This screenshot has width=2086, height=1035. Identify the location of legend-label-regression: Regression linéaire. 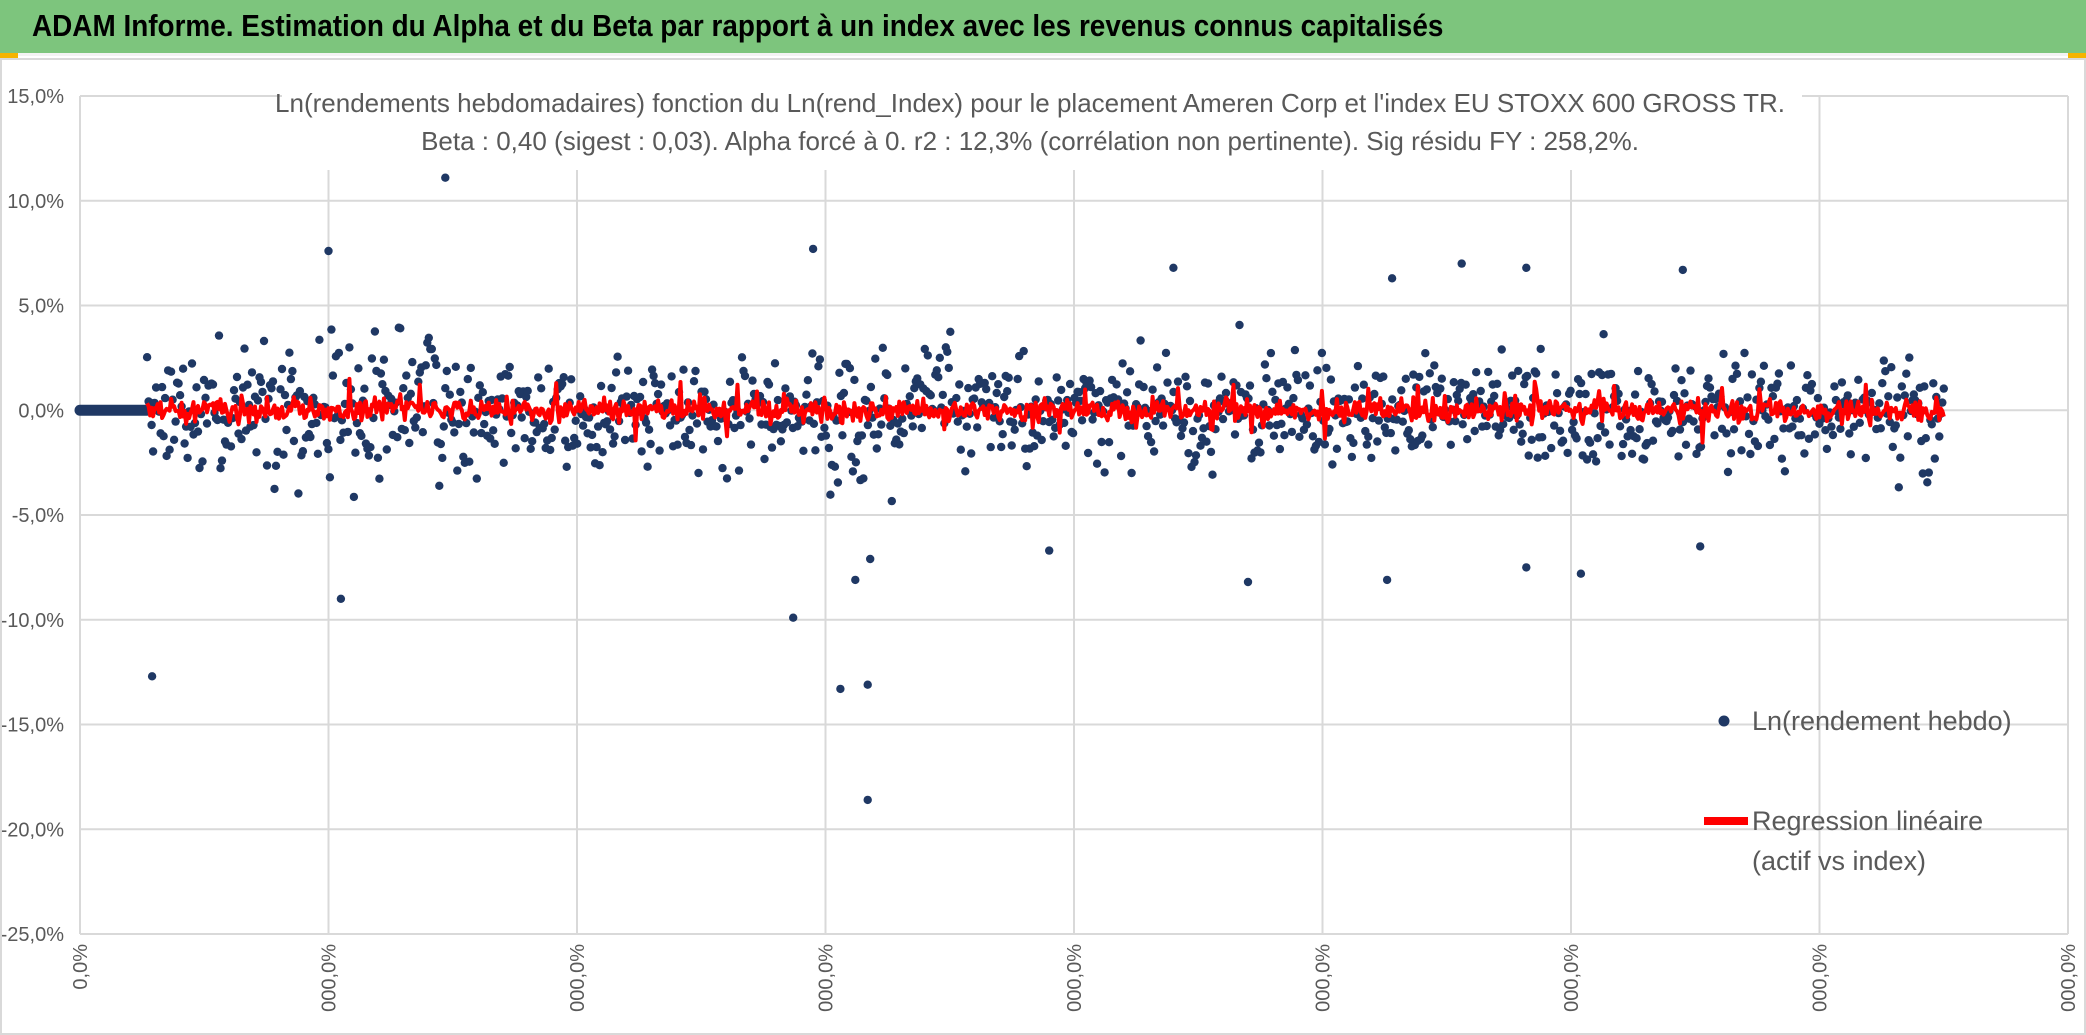
(1867, 821).